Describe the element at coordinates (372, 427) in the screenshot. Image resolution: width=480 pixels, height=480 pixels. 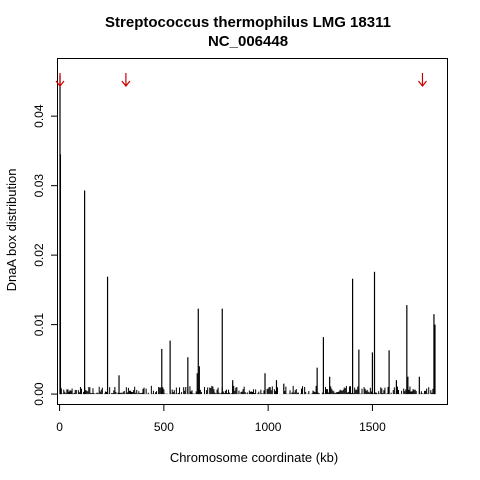
I see `x-tick-label: 1500` at that location.